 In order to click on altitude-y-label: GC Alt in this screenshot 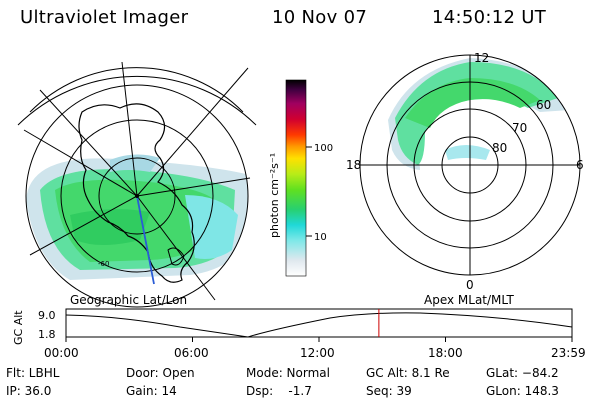, I will do `click(18, 327)`.